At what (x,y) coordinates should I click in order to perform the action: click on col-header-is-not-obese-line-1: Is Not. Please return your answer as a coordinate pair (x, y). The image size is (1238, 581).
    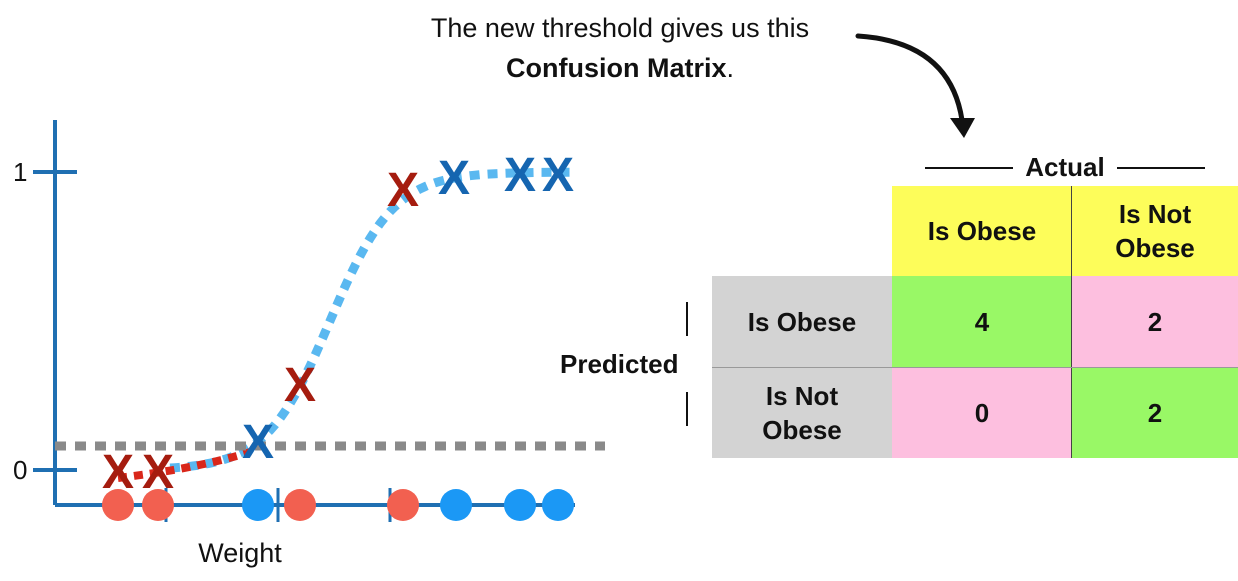
    Looking at the image, I should click on (1155, 214).